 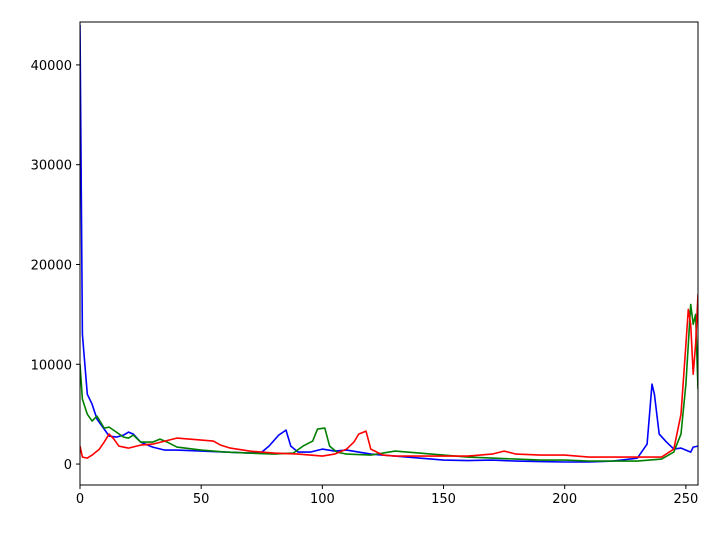 What do you see at coordinates (51, 265) in the screenshot?
I see `y-tick-label: 20000` at bounding box center [51, 265].